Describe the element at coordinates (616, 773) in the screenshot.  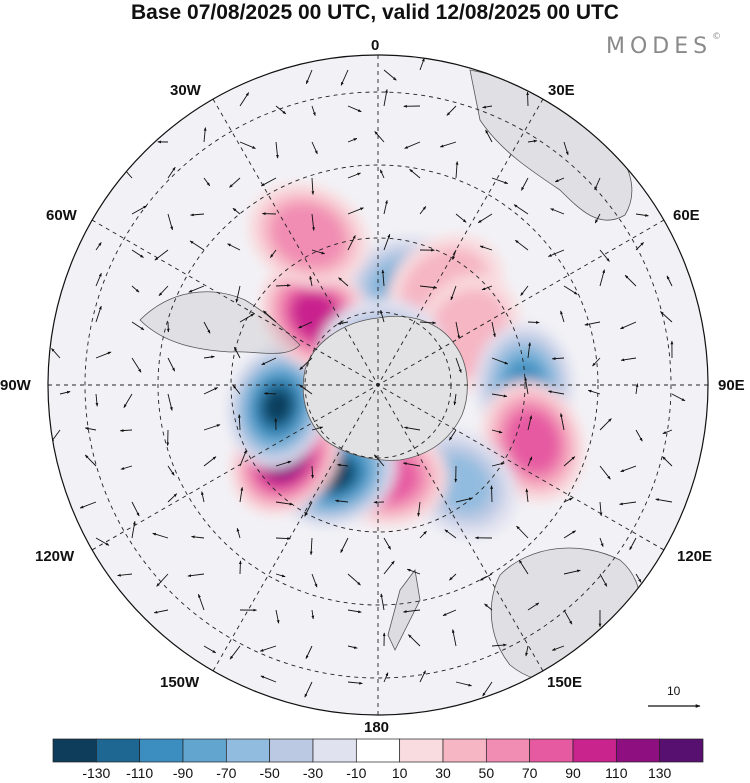
I see `colorbar-tick-label: 110` at that location.